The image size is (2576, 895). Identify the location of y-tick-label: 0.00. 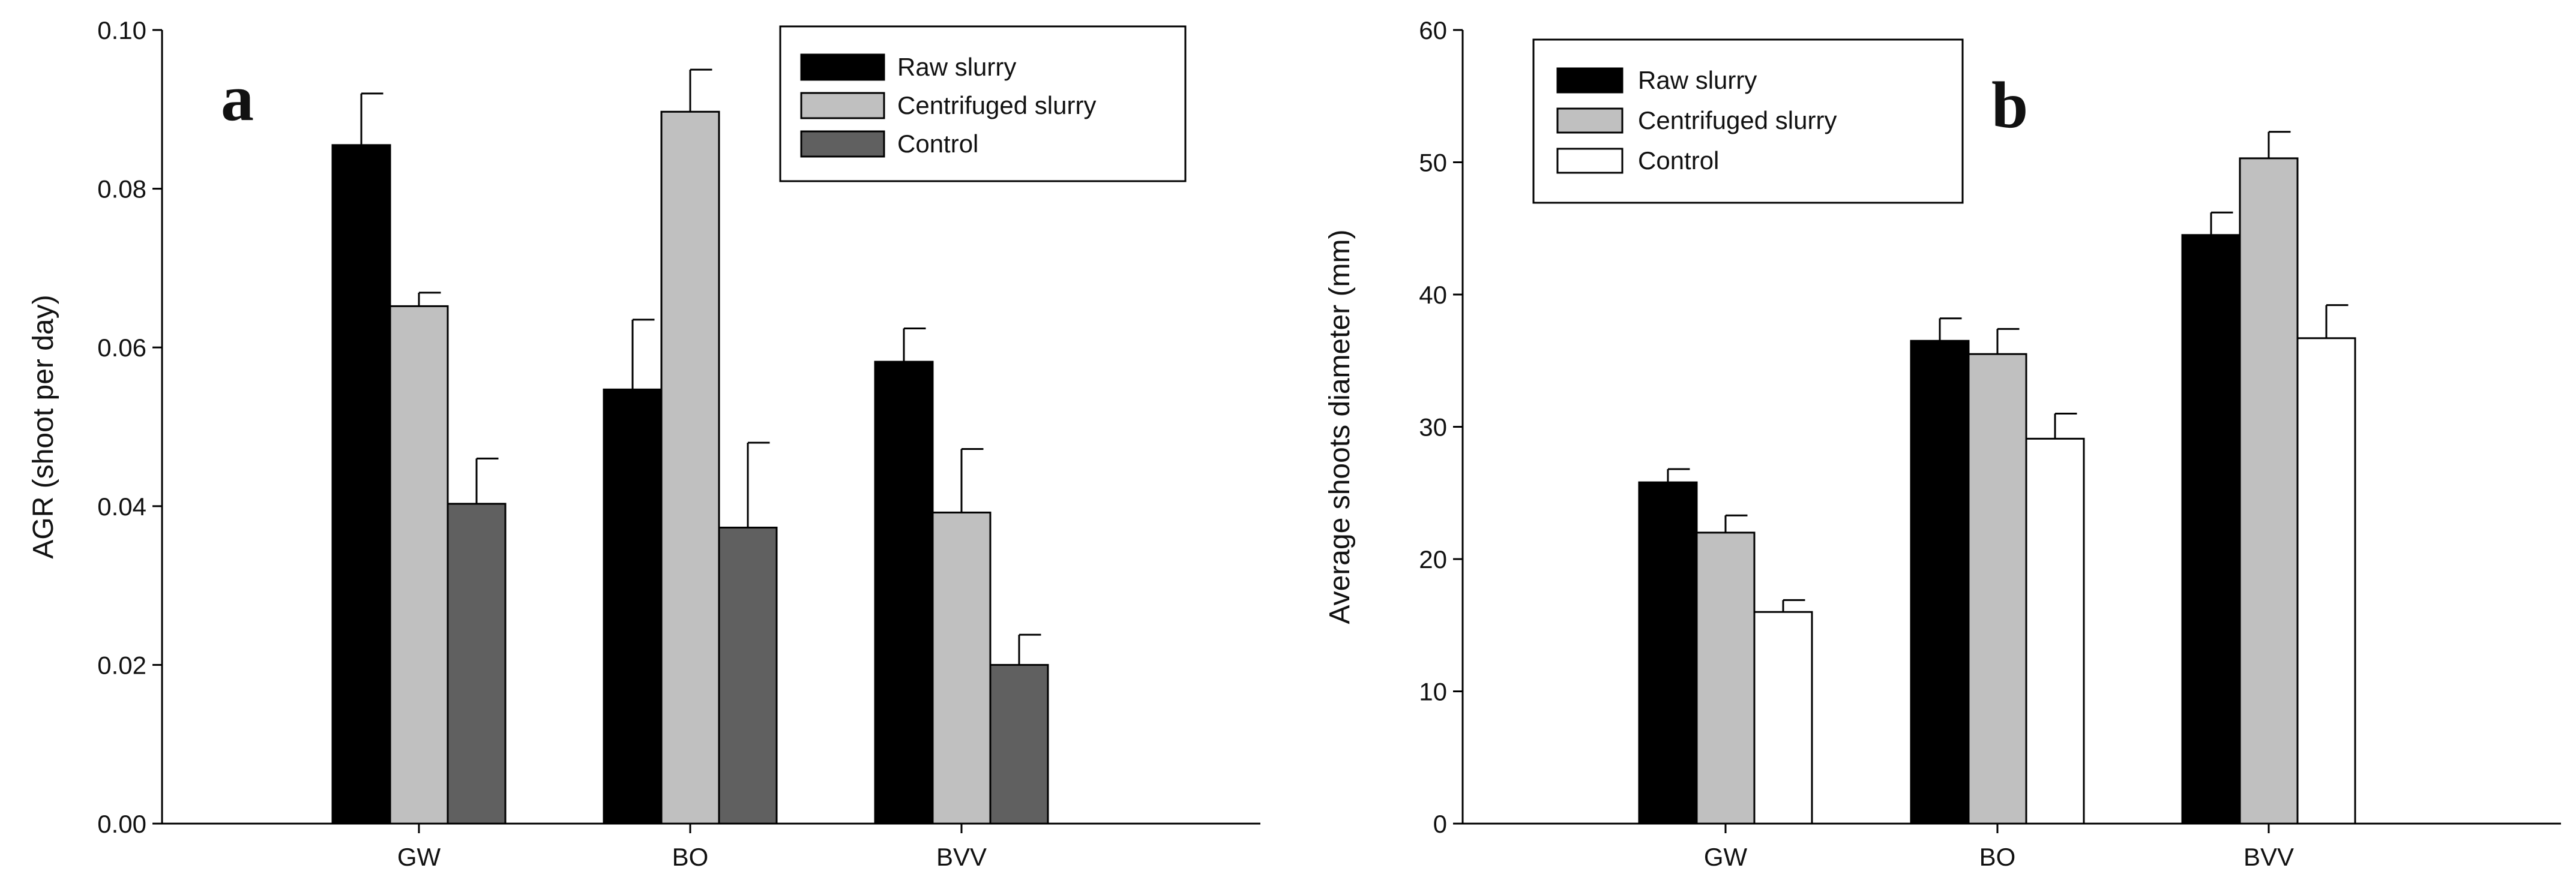
(121, 824).